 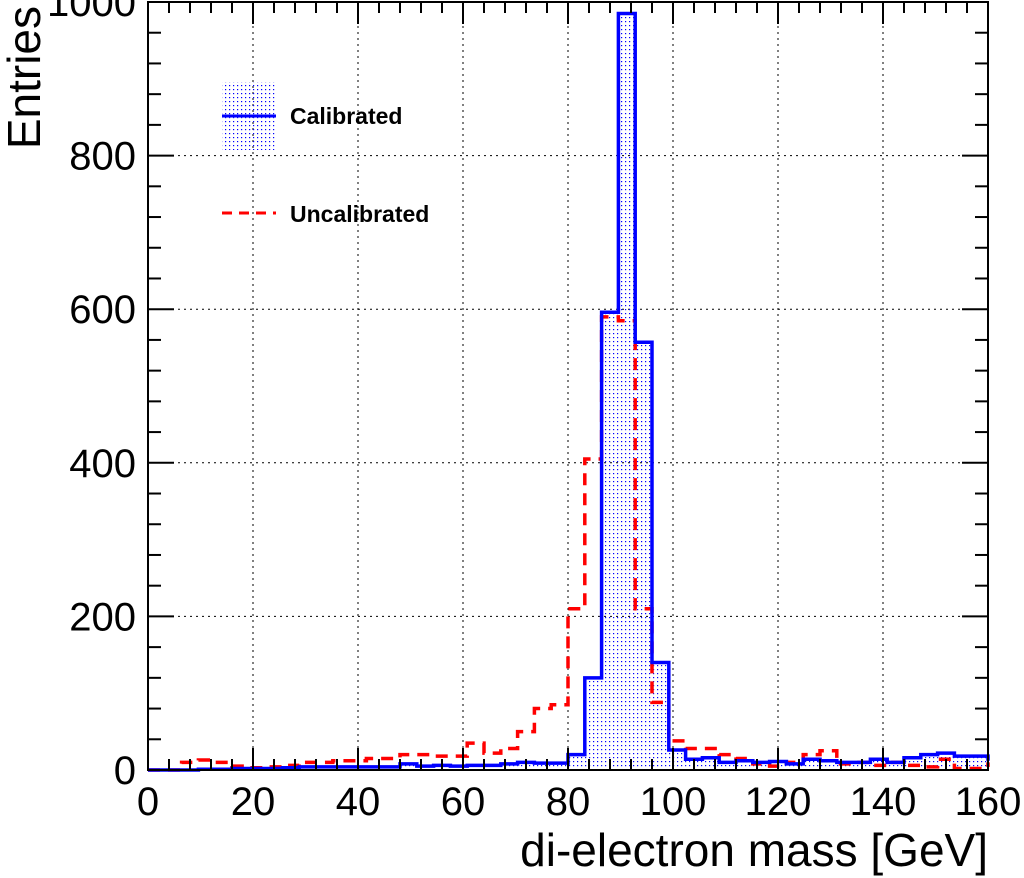 What do you see at coordinates (102, 310) in the screenshot?
I see `y-tick-label: 600` at bounding box center [102, 310].